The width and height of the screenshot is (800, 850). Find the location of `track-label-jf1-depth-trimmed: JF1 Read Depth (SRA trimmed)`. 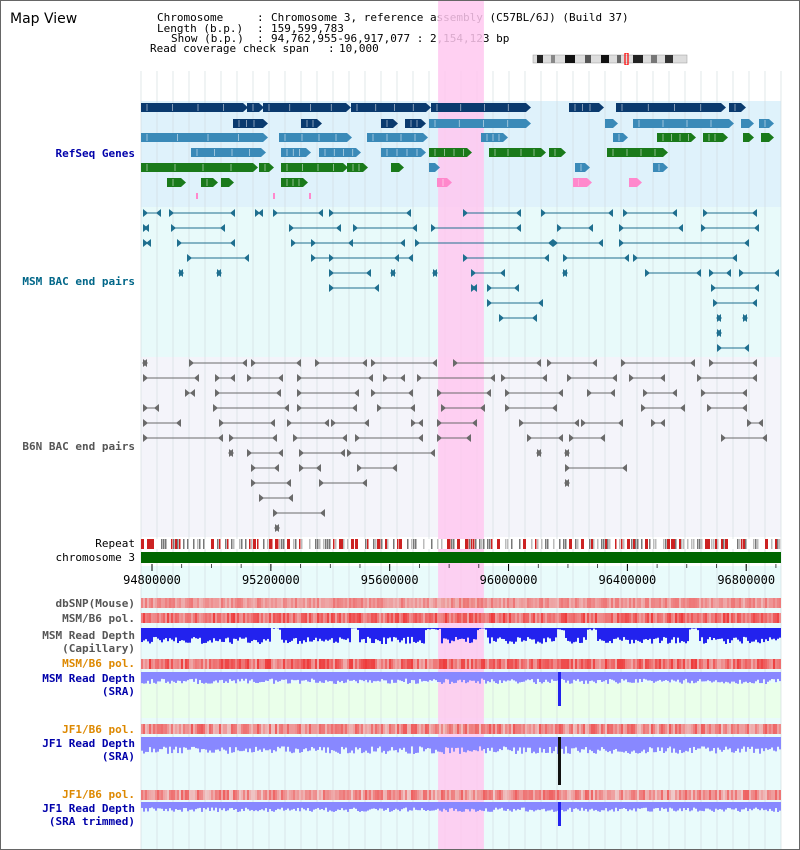

track-label-jf1-depth-trimmed: JF1 Read Depth (SRA trimmed) is located at coordinates (88, 815).